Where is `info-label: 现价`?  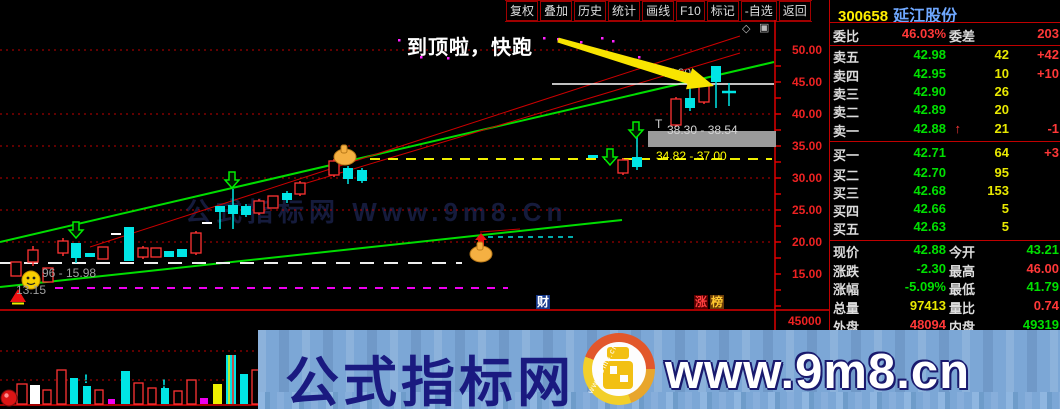
info-label: 现价 is located at coordinates (846, 252).